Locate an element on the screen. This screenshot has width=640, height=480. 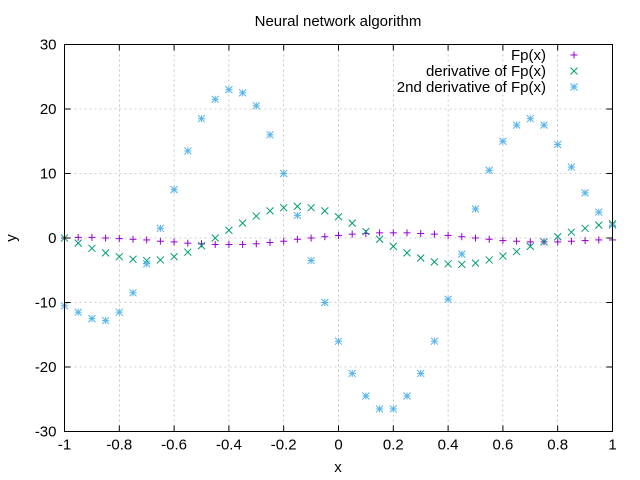
y-tick-label: 20 is located at coordinates (48, 109).